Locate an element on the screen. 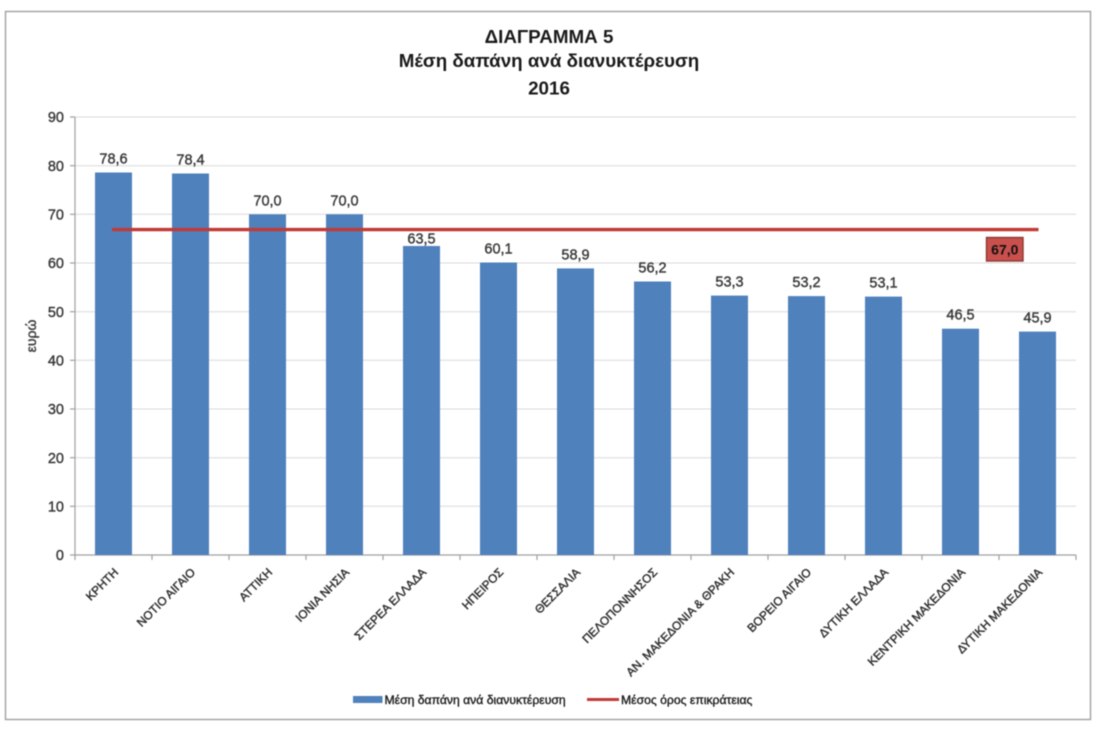 The width and height of the screenshot is (1099, 738). svg-text: 56,2 is located at coordinates (652, 269).